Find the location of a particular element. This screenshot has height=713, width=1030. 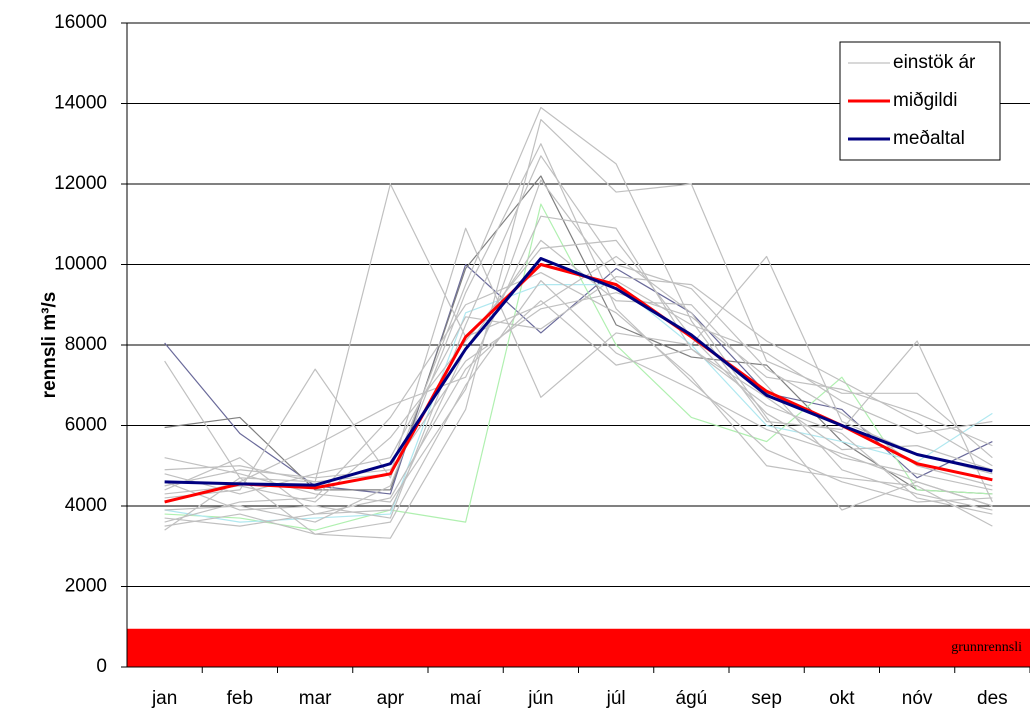

x-tick-label: jan is located at coordinates (164, 698).